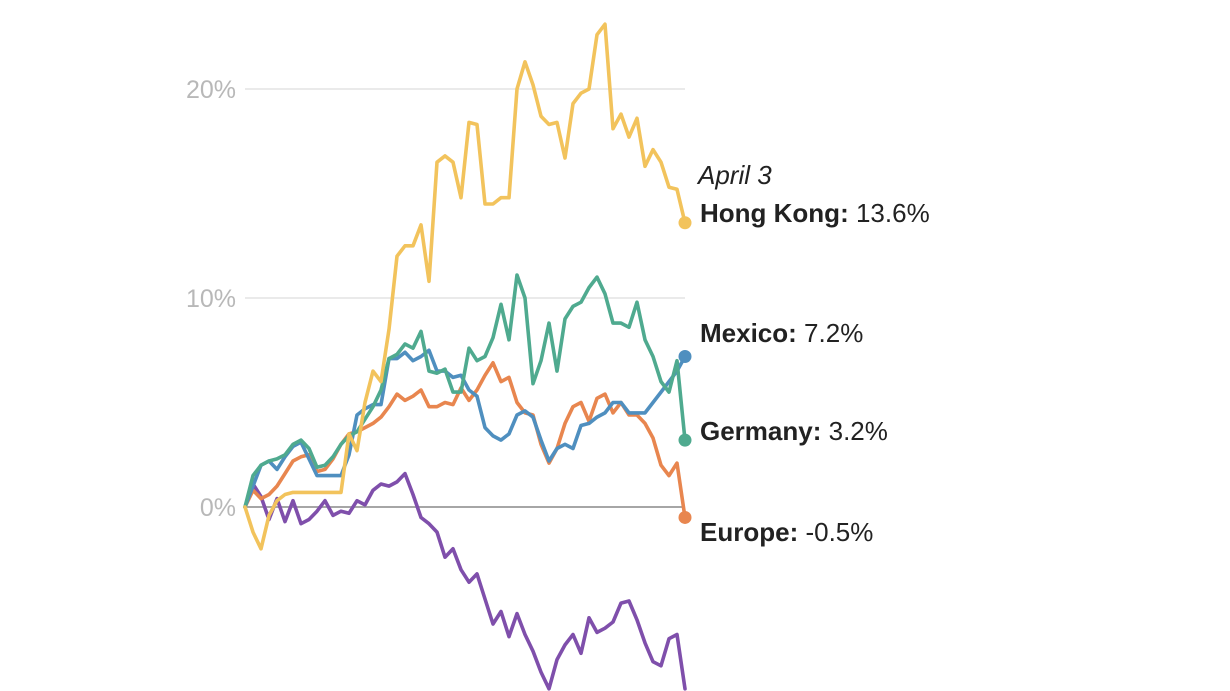 The width and height of the screenshot is (1230, 691). I want to click on y-tick-label: 10%, so click(211, 299).